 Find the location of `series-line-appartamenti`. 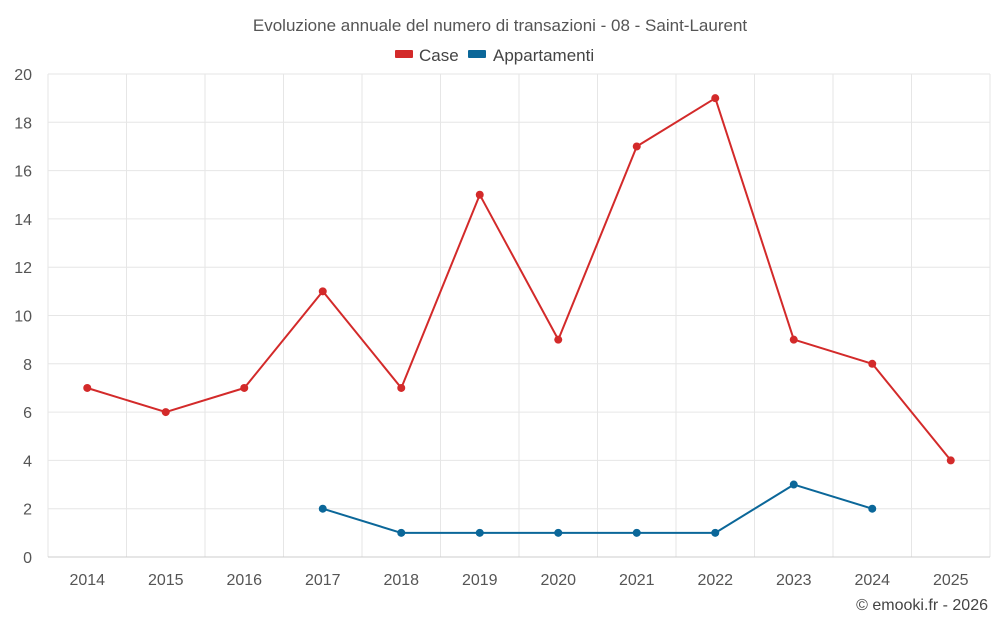

series-line-appartamenti is located at coordinates (597, 508).